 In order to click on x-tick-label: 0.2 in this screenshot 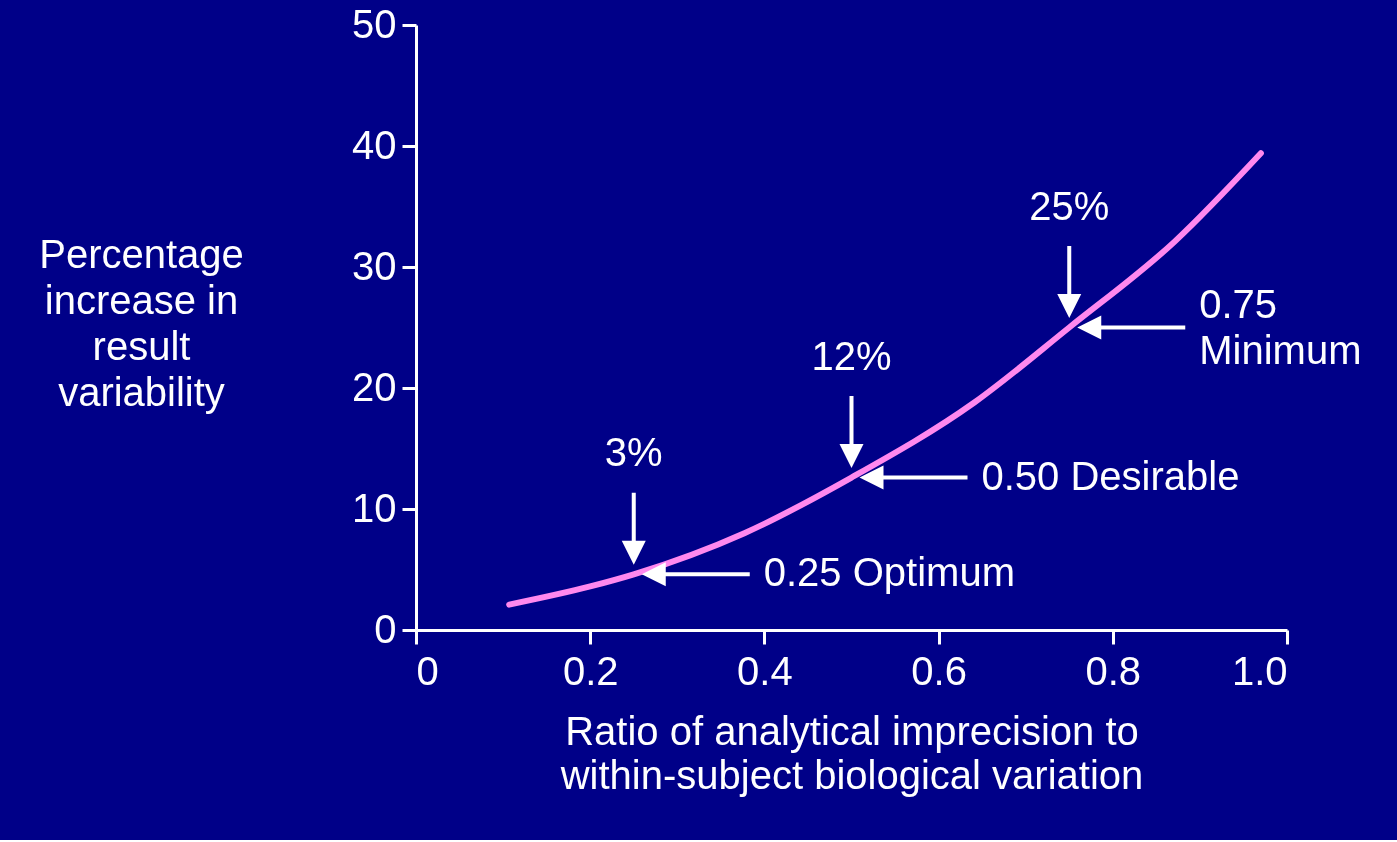, I will do `click(590, 670)`.